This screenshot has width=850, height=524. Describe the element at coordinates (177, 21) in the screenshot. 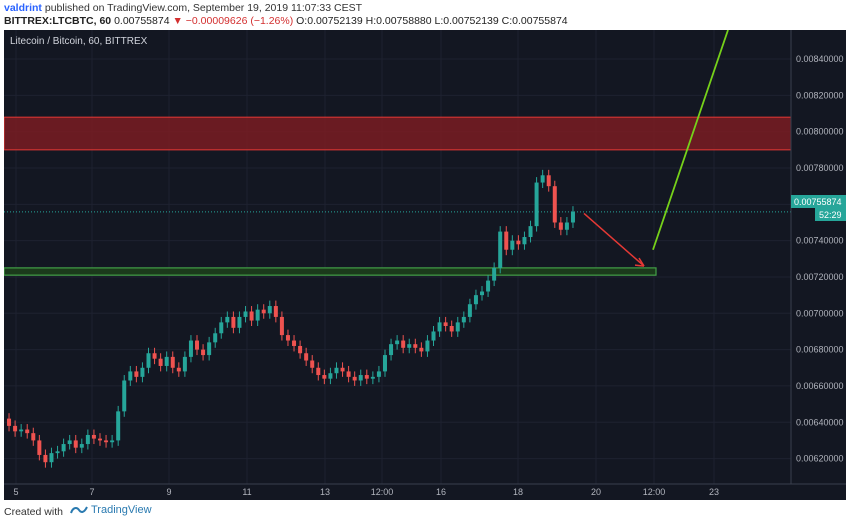

I see `down-triangle-icon: ▼` at that location.